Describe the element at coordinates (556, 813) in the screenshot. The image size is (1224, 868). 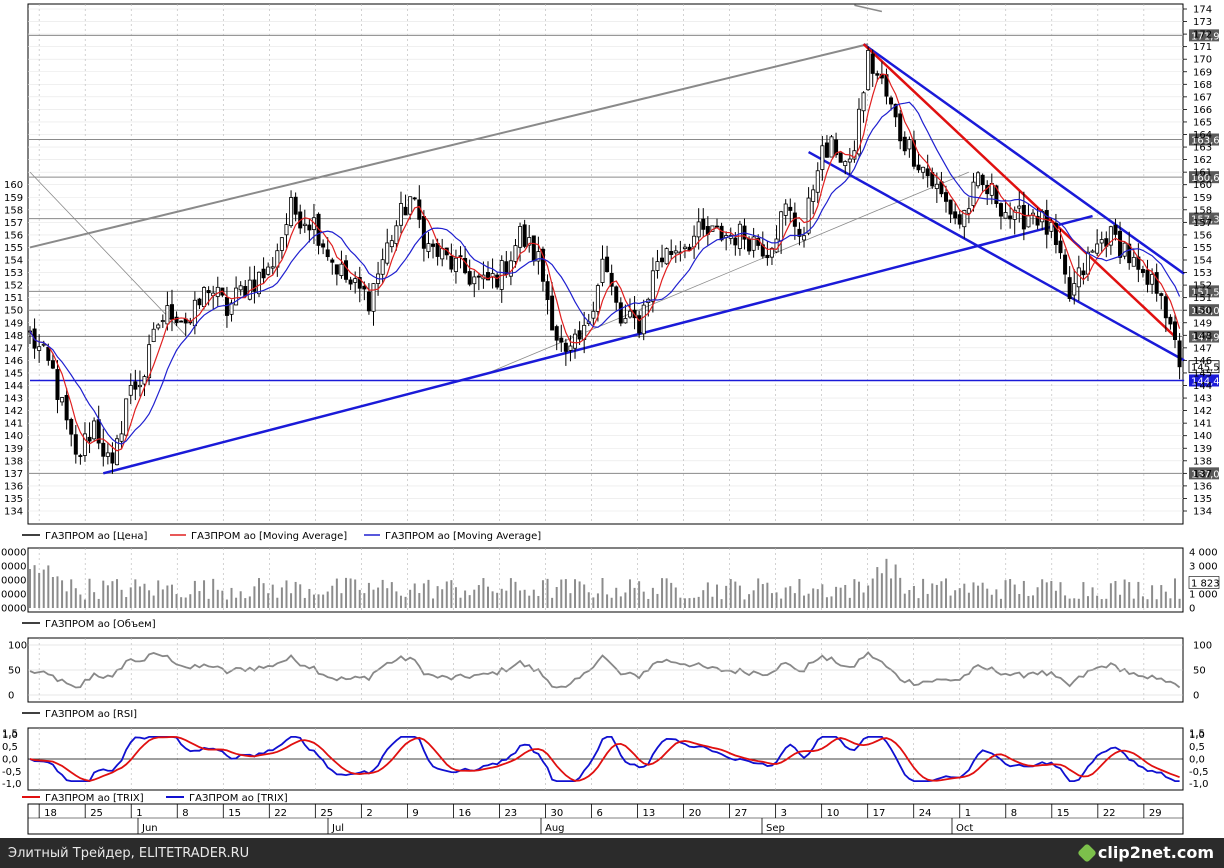
I see `date-axis-day-label: 30` at that location.